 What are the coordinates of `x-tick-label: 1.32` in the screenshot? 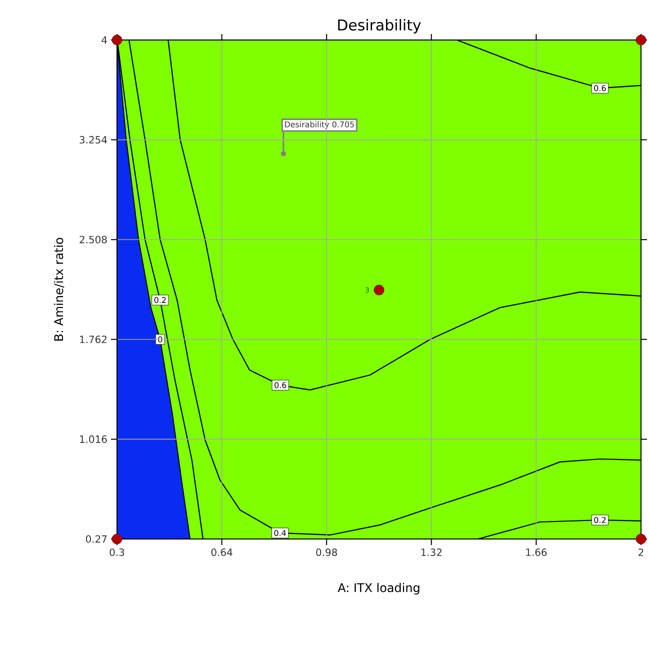 It's located at (431, 552).